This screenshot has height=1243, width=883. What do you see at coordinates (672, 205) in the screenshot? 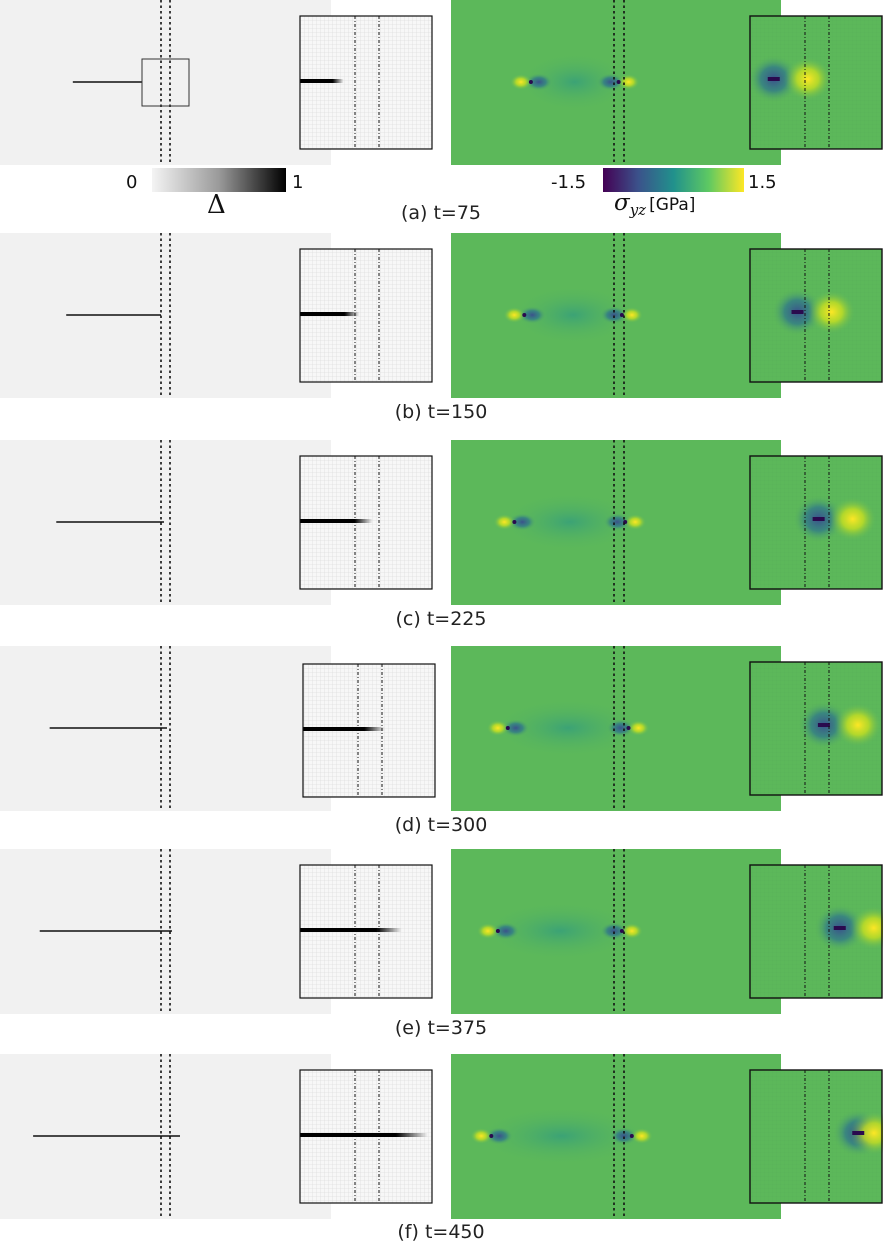
I see `stress-unit: [GPa]` at bounding box center [672, 205].